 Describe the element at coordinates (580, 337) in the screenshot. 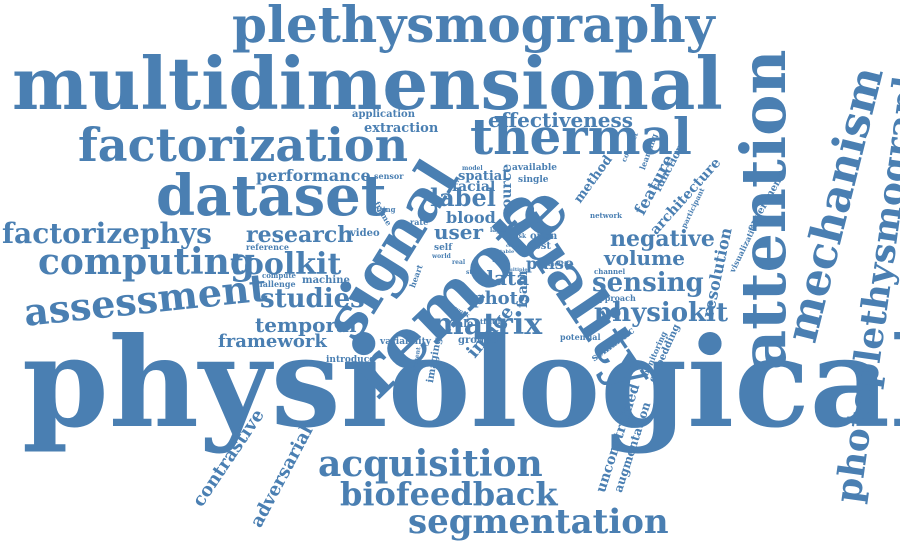

I see `word-potential: potential` at that location.